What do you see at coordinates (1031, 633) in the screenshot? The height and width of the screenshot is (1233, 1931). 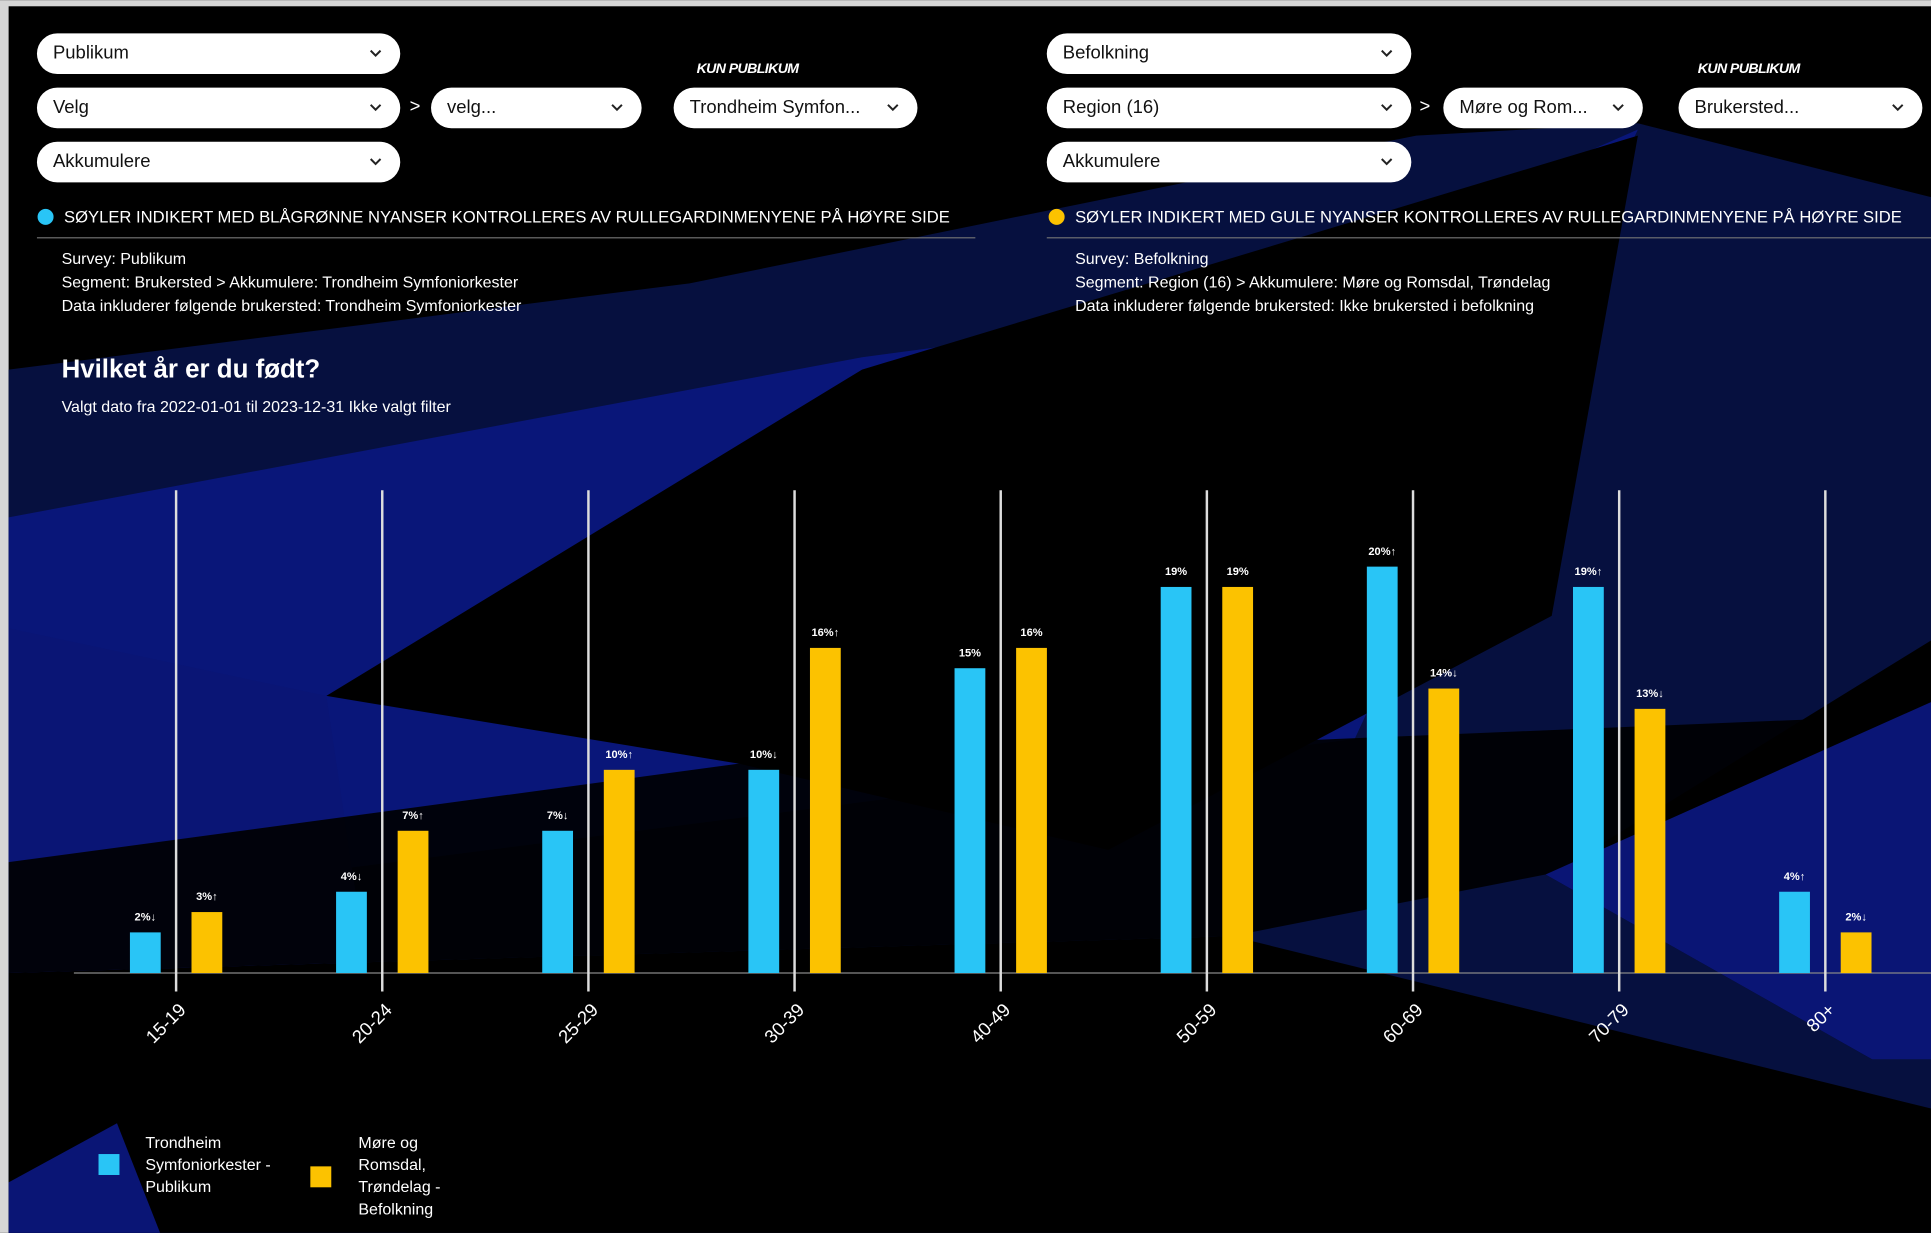 I see `value-label: 16%` at bounding box center [1031, 633].